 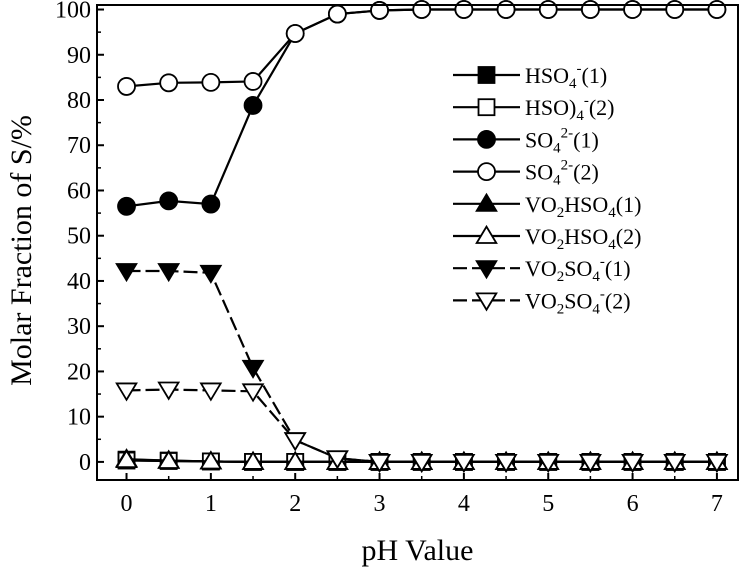 I want to click on y-tick-label: 90, so click(x=79, y=56).